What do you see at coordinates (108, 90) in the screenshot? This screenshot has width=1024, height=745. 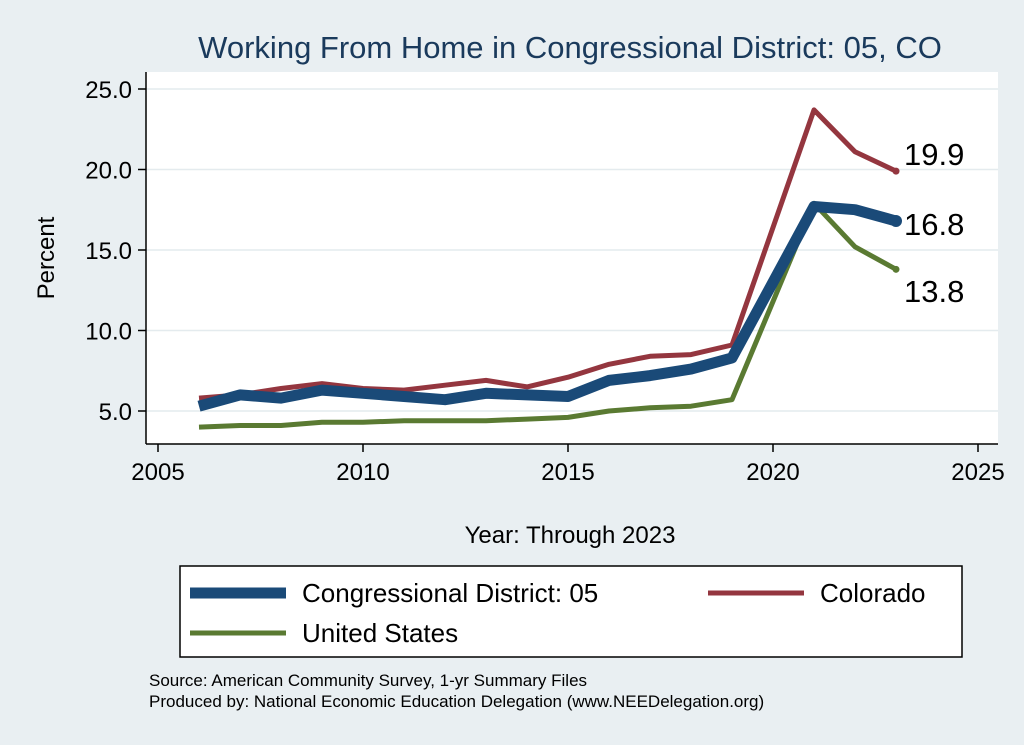 I see `y-tick-label: 25.0` at bounding box center [108, 90].